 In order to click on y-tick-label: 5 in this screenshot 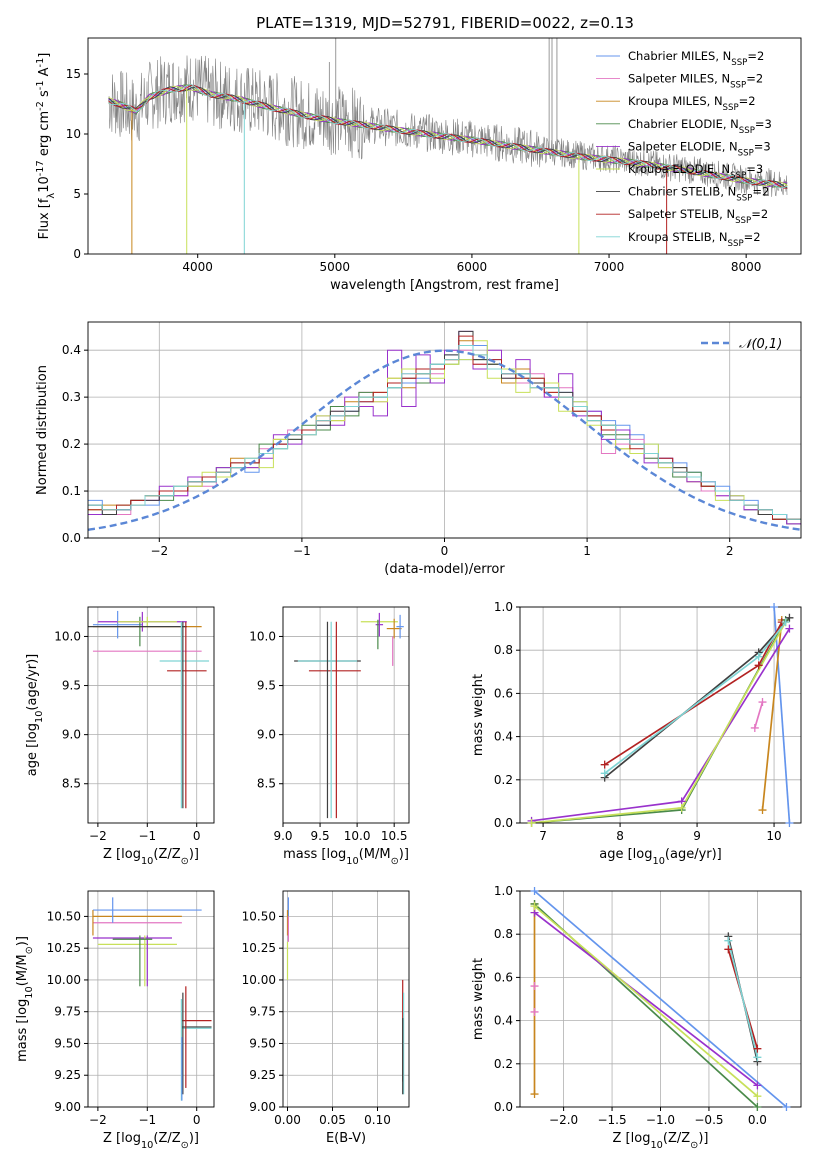, I will do `click(77, 194)`.